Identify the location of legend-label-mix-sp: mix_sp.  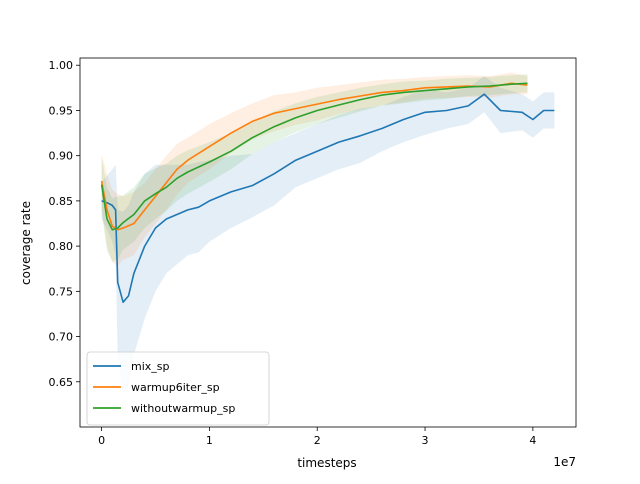
(150, 366).